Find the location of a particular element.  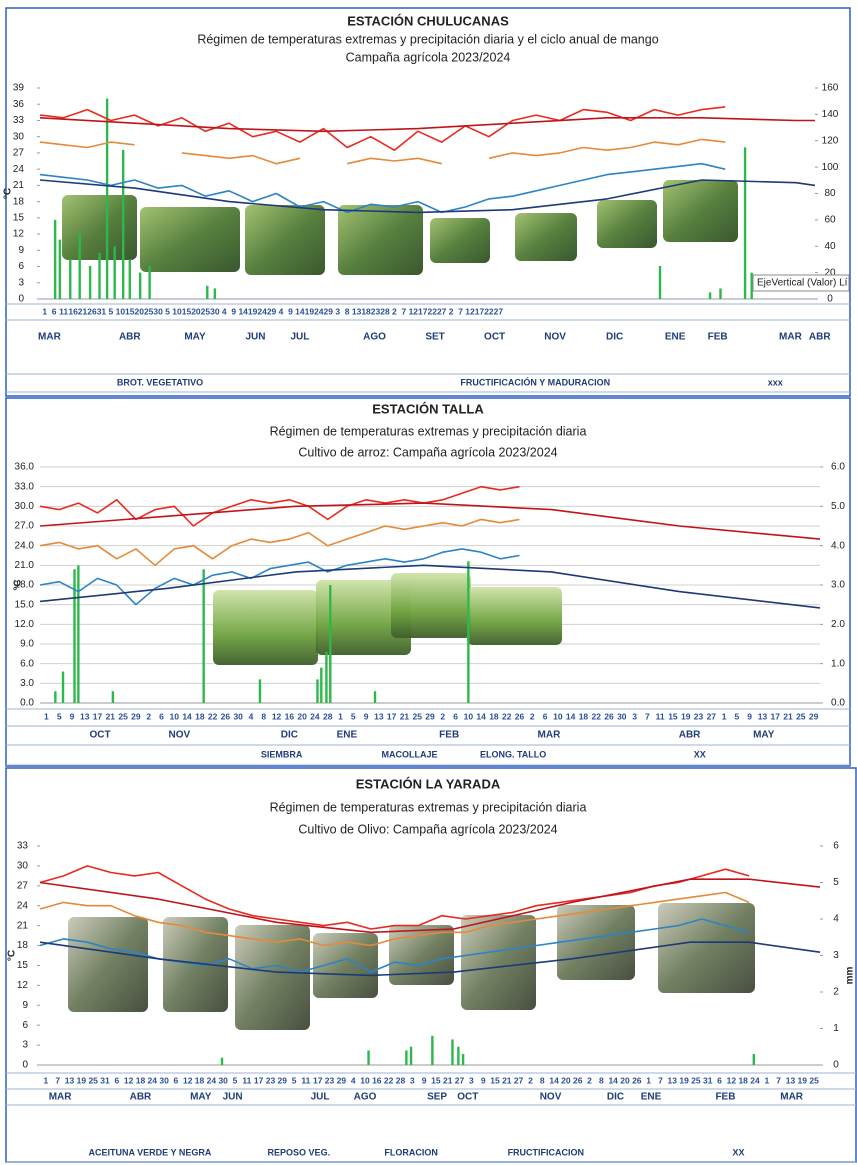

day-label: 23 is located at coordinates (376, 311).